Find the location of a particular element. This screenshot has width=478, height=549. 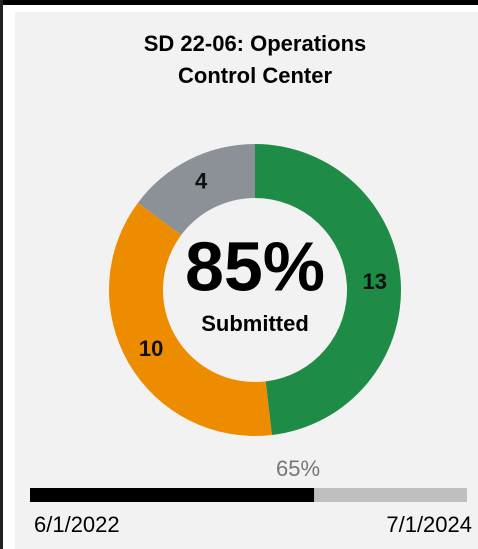

left-border is located at coordinates (1, 274).